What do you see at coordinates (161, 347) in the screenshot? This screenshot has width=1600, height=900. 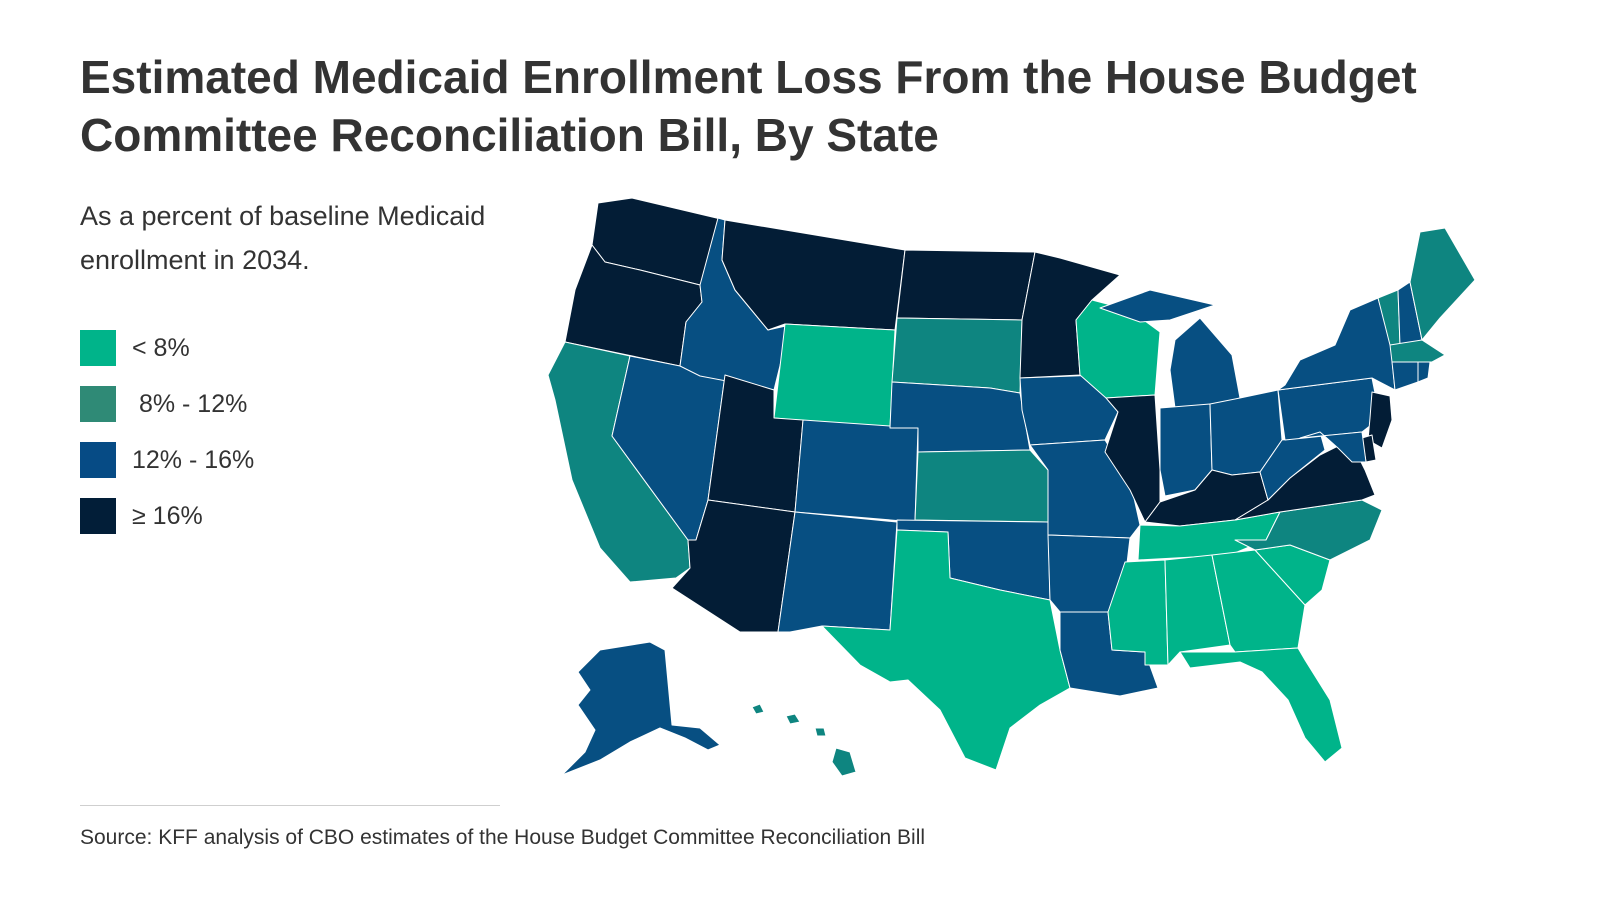 I see `legend-label-lt8: < 8%` at bounding box center [161, 347].